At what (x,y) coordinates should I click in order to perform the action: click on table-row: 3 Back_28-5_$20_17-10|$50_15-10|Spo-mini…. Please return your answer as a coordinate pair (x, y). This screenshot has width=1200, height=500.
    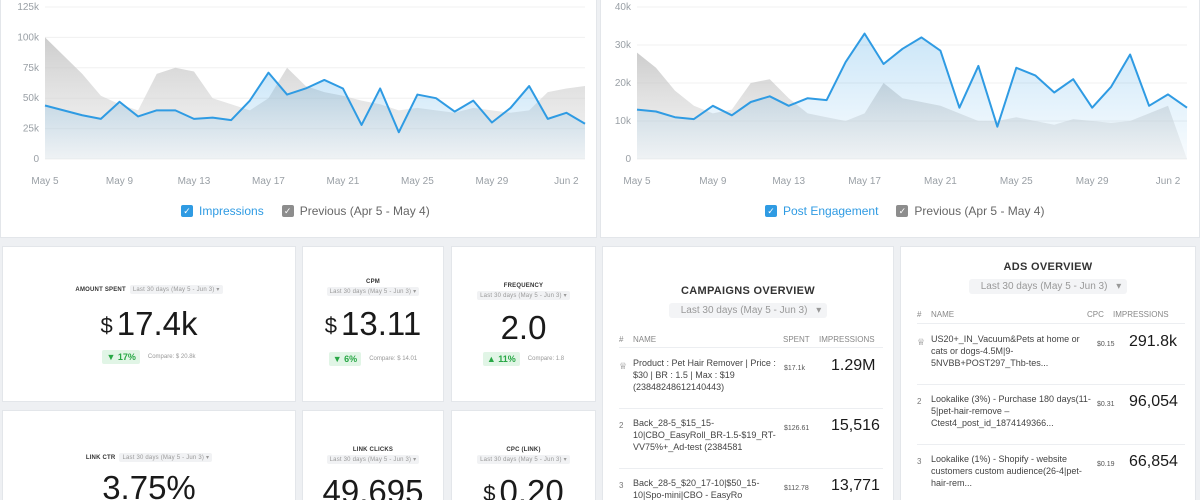
    Looking at the image, I should click on (751, 488).